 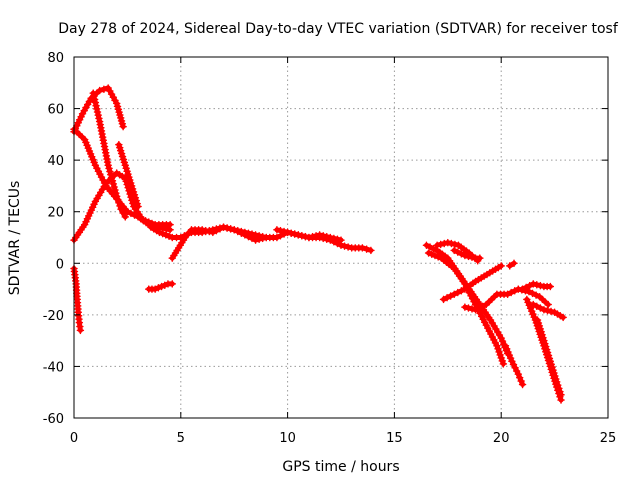 I want to click on x-tick-label: 20, so click(x=501, y=438).